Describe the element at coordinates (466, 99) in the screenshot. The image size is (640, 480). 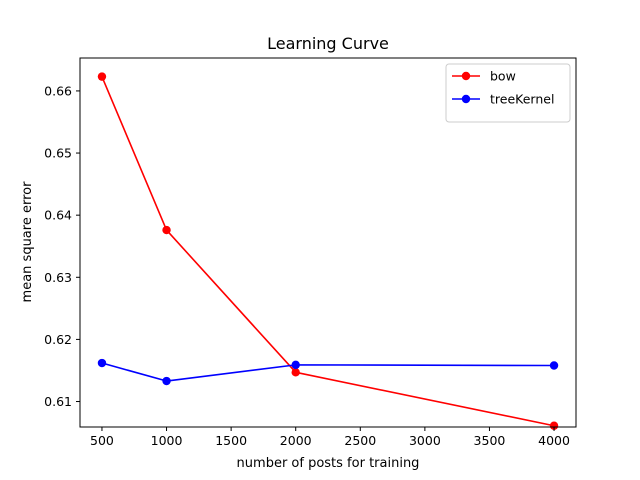
I see `legend-marker-treeKernel` at that location.